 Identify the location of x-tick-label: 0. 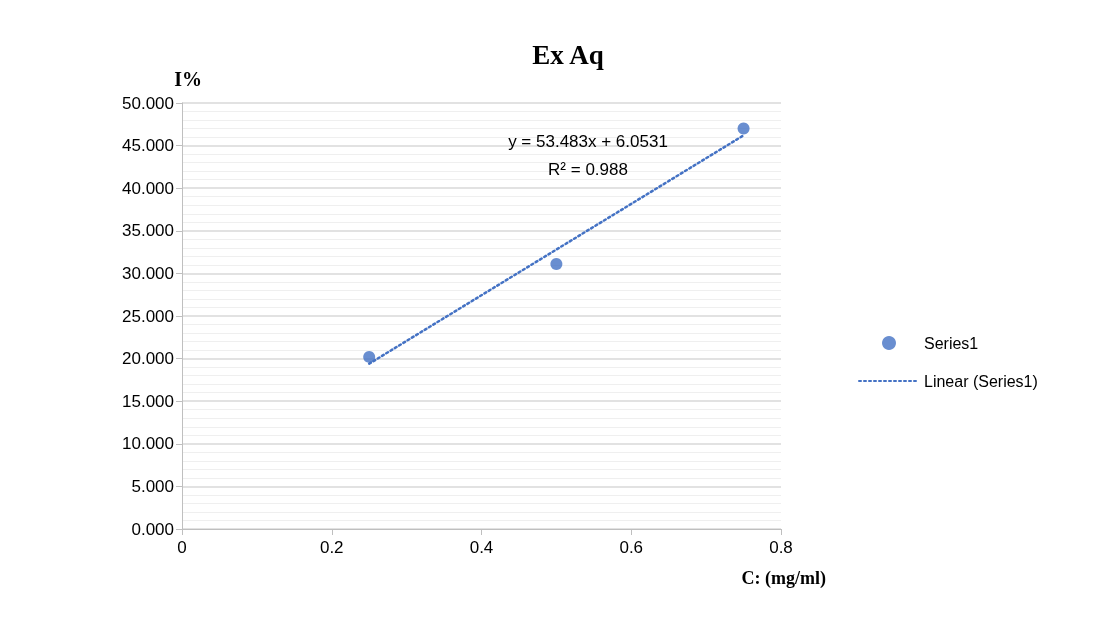
(182, 547).